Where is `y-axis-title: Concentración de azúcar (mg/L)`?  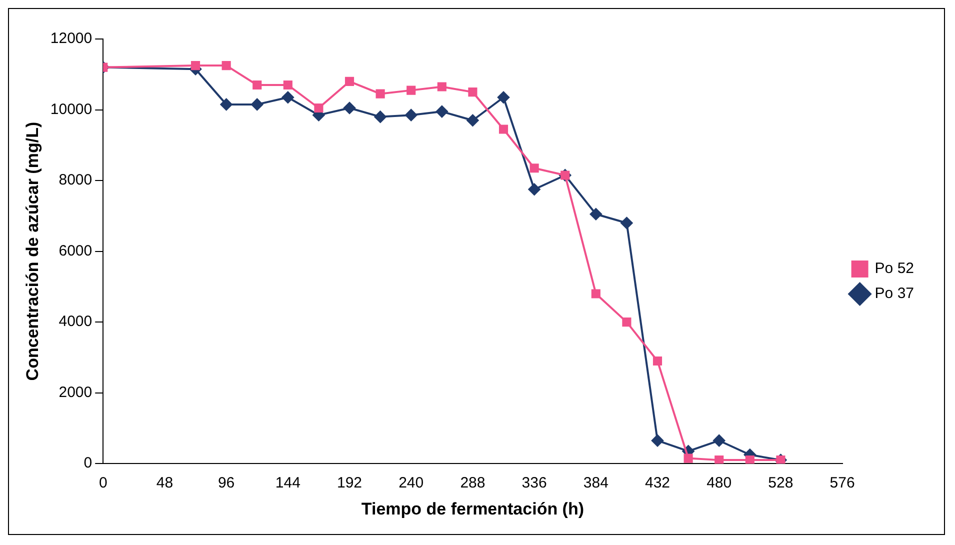
y-axis-title: Concentración de azúcar (mg/L) is located at coordinates (32, 251).